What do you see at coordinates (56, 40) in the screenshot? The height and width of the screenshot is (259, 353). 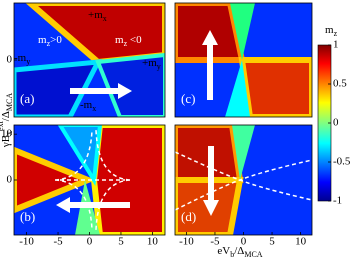 I see `text-part: >0` at bounding box center [56, 40].